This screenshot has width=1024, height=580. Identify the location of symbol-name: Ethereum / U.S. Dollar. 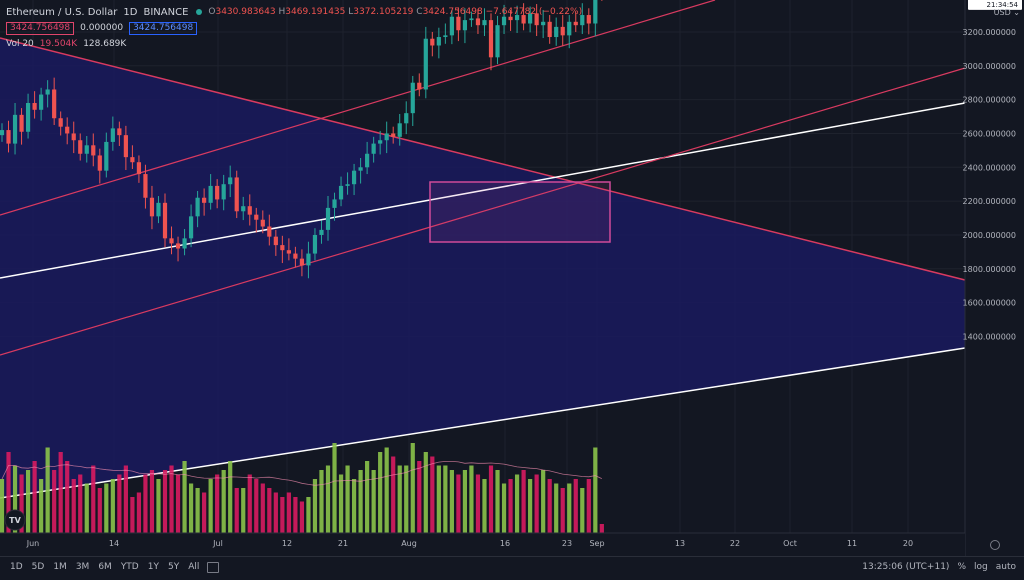
(62, 12).